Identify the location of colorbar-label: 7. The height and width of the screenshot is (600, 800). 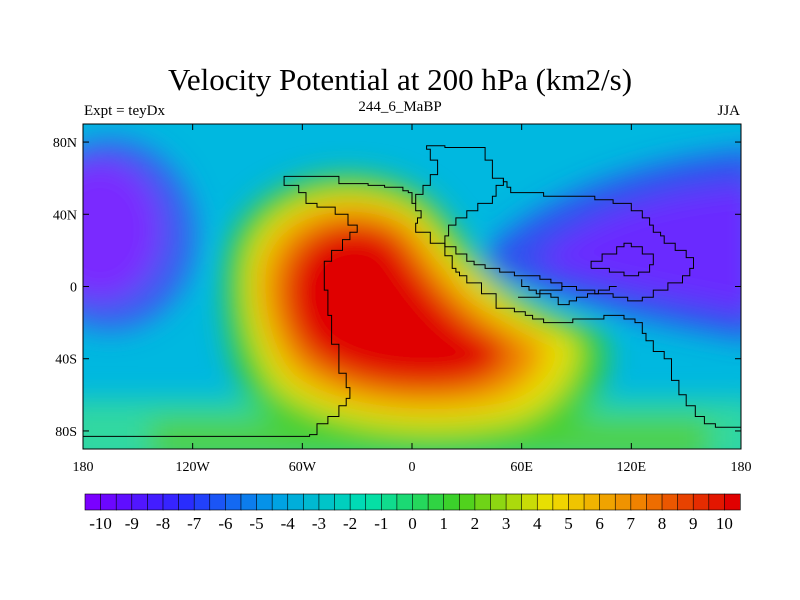
(631, 523).